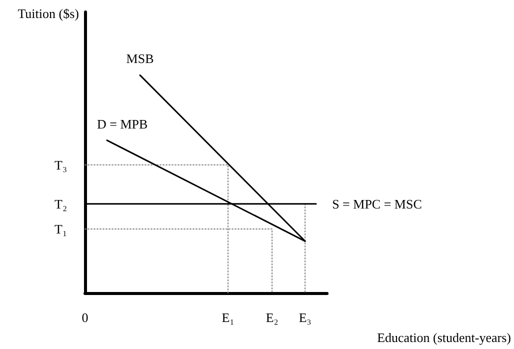 The width and height of the screenshot is (514, 349). Describe the element at coordinates (60, 164) in the screenshot. I see `annotation: T₃` at that location.